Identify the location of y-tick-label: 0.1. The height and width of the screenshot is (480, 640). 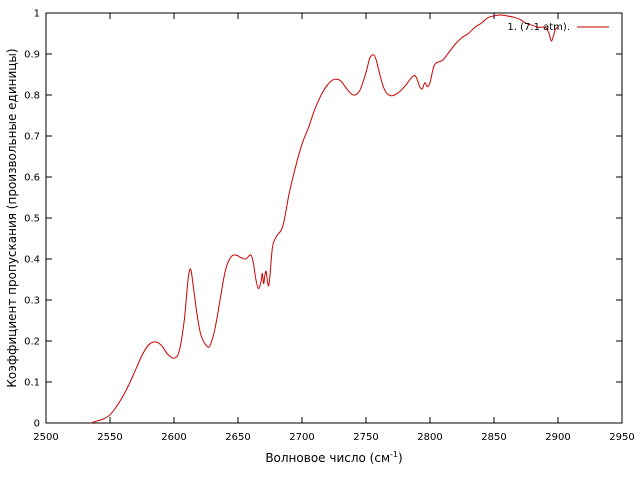
(32, 383).